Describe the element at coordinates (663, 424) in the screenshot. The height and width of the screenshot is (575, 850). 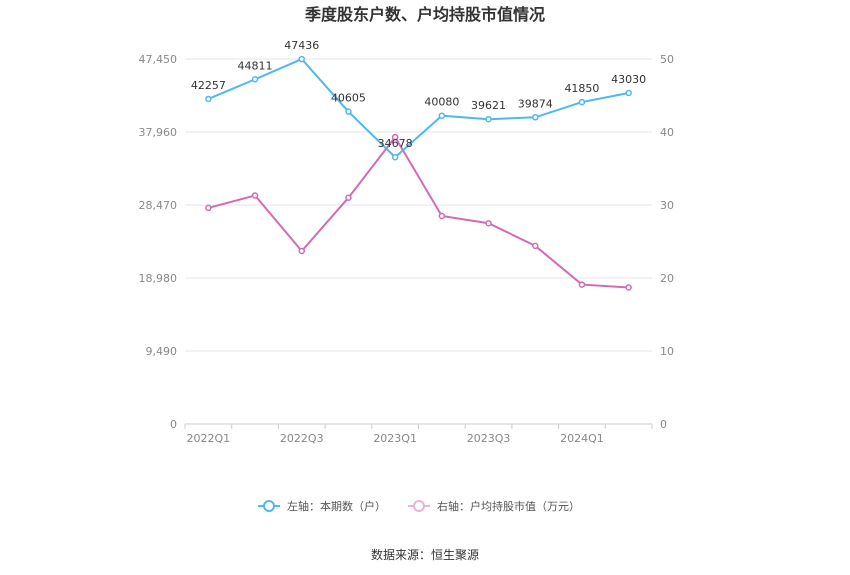
I see `right-tick-label: 0` at that location.